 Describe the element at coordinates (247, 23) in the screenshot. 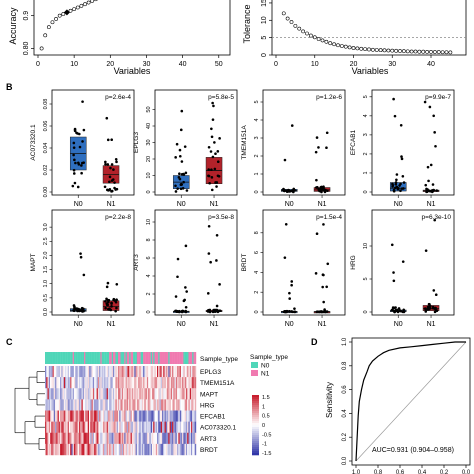

I see `a-right-ylabel: Tolerance` at that location.